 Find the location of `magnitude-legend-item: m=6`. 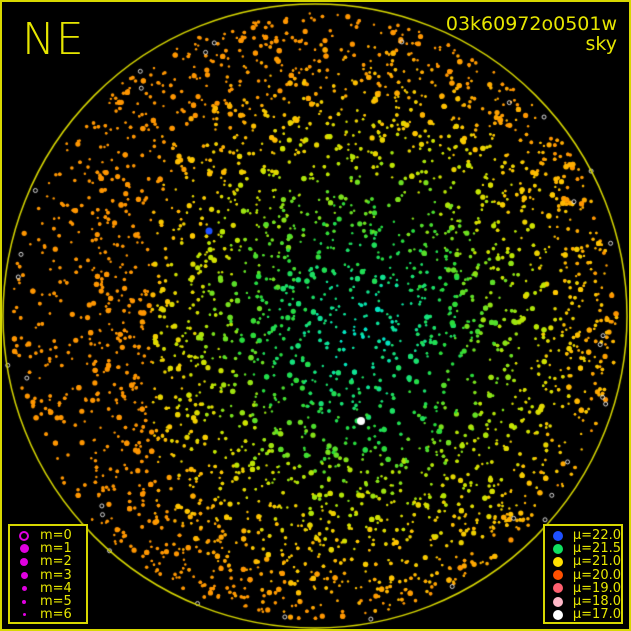

magnitude-legend-item: m=6 is located at coordinates (51, 615).